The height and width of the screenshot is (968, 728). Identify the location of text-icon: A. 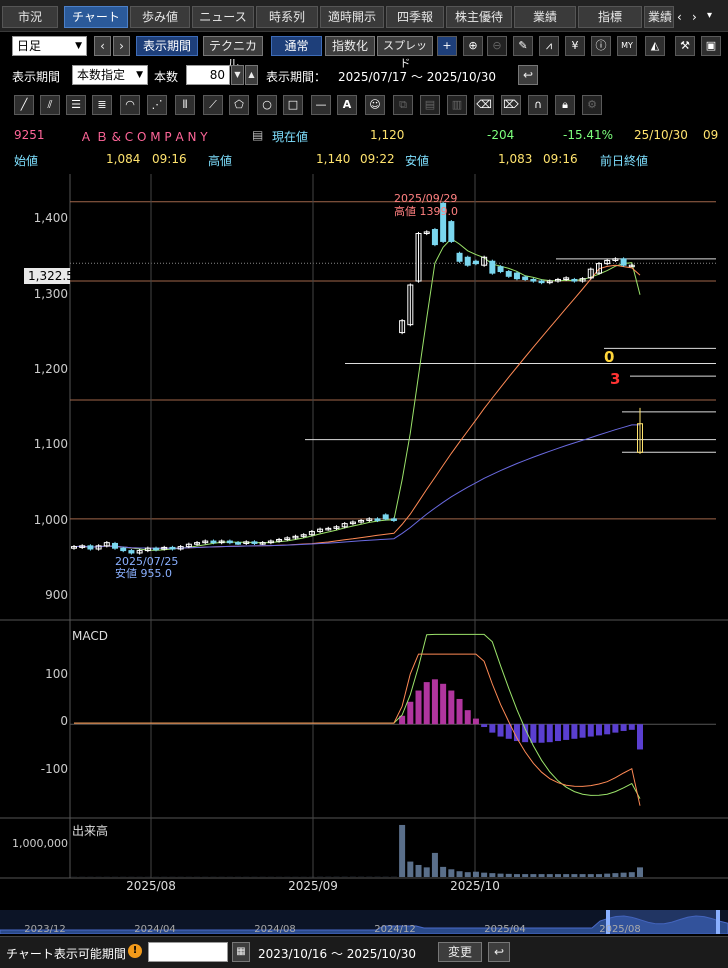
(347, 105).